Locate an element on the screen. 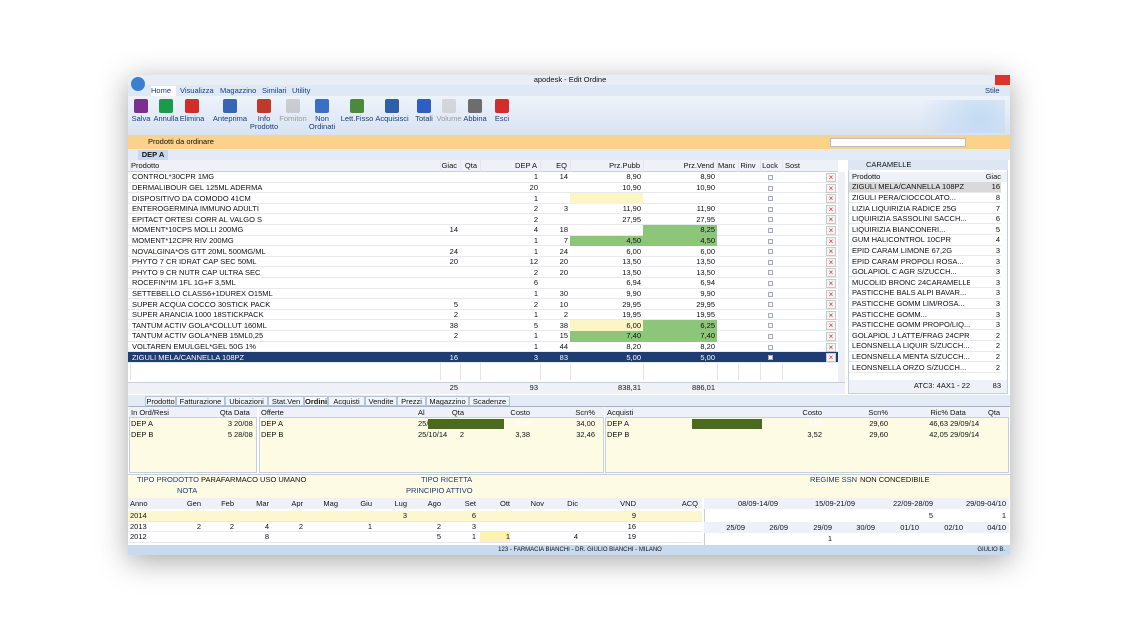 The height and width of the screenshot is (640, 1140). toolbar-button: Salva is located at coordinates (141, 119).